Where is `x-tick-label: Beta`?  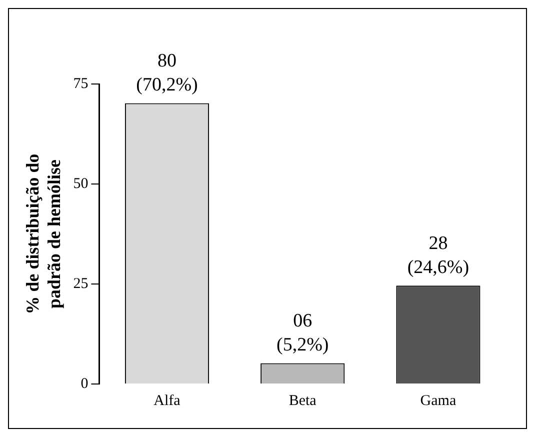
x-tick-label: Beta is located at coordinates (302, 400).